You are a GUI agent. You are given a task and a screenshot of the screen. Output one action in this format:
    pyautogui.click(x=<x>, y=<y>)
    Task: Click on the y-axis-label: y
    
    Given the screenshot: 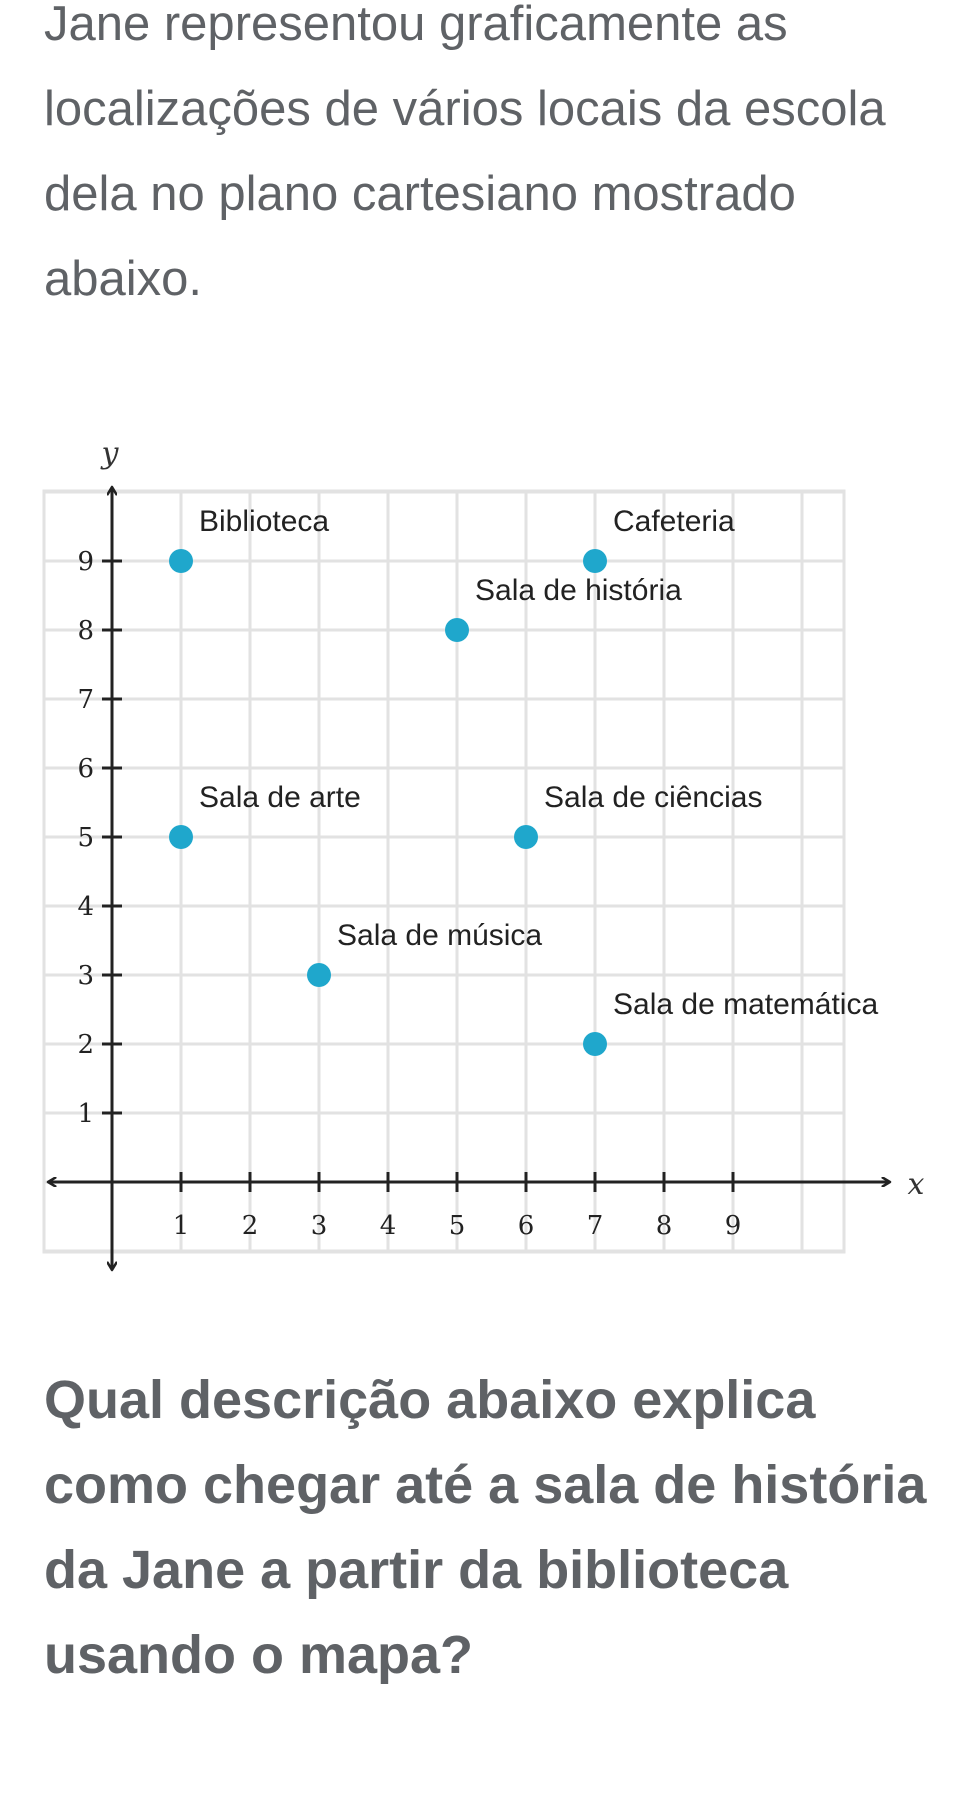 What is the action you would take?
    pyautogui.click(x=110, y=453)
    